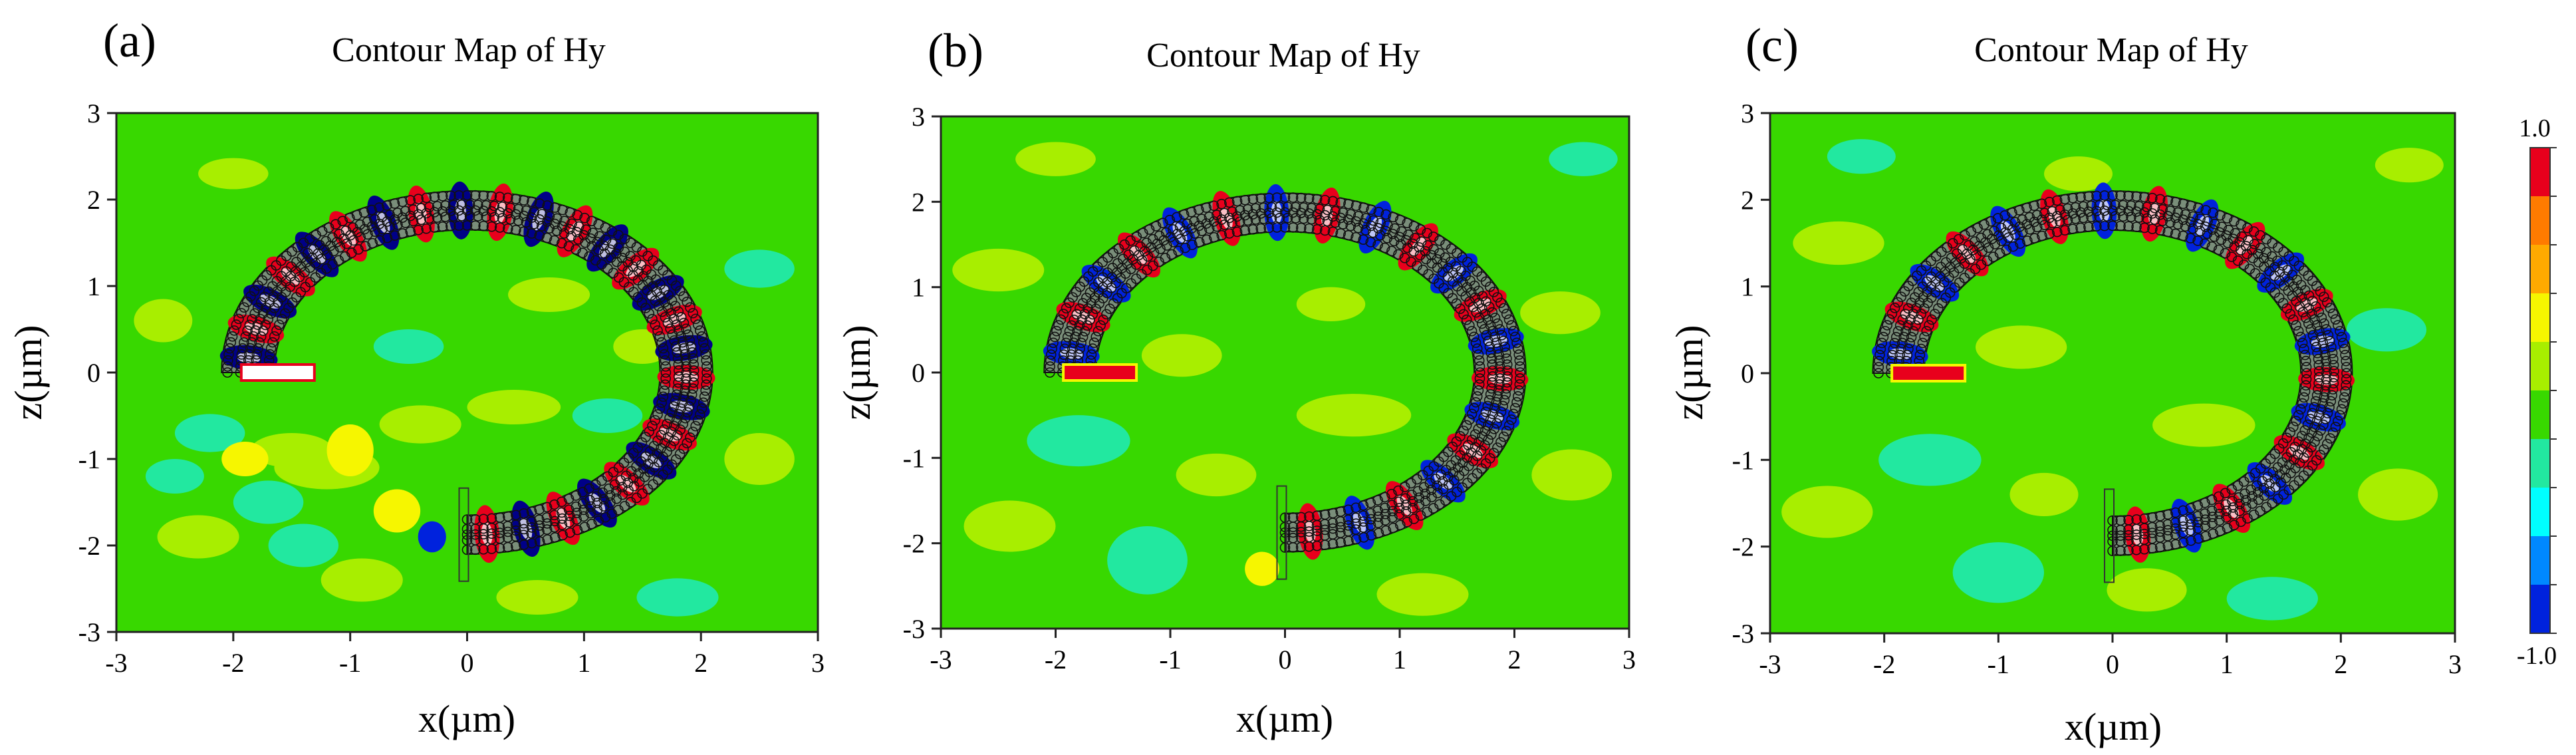  What do you see at coordinates (1170, 660) in the screenshot?
I see `x-tick-label: -1` at bounding box center [1170, 660].